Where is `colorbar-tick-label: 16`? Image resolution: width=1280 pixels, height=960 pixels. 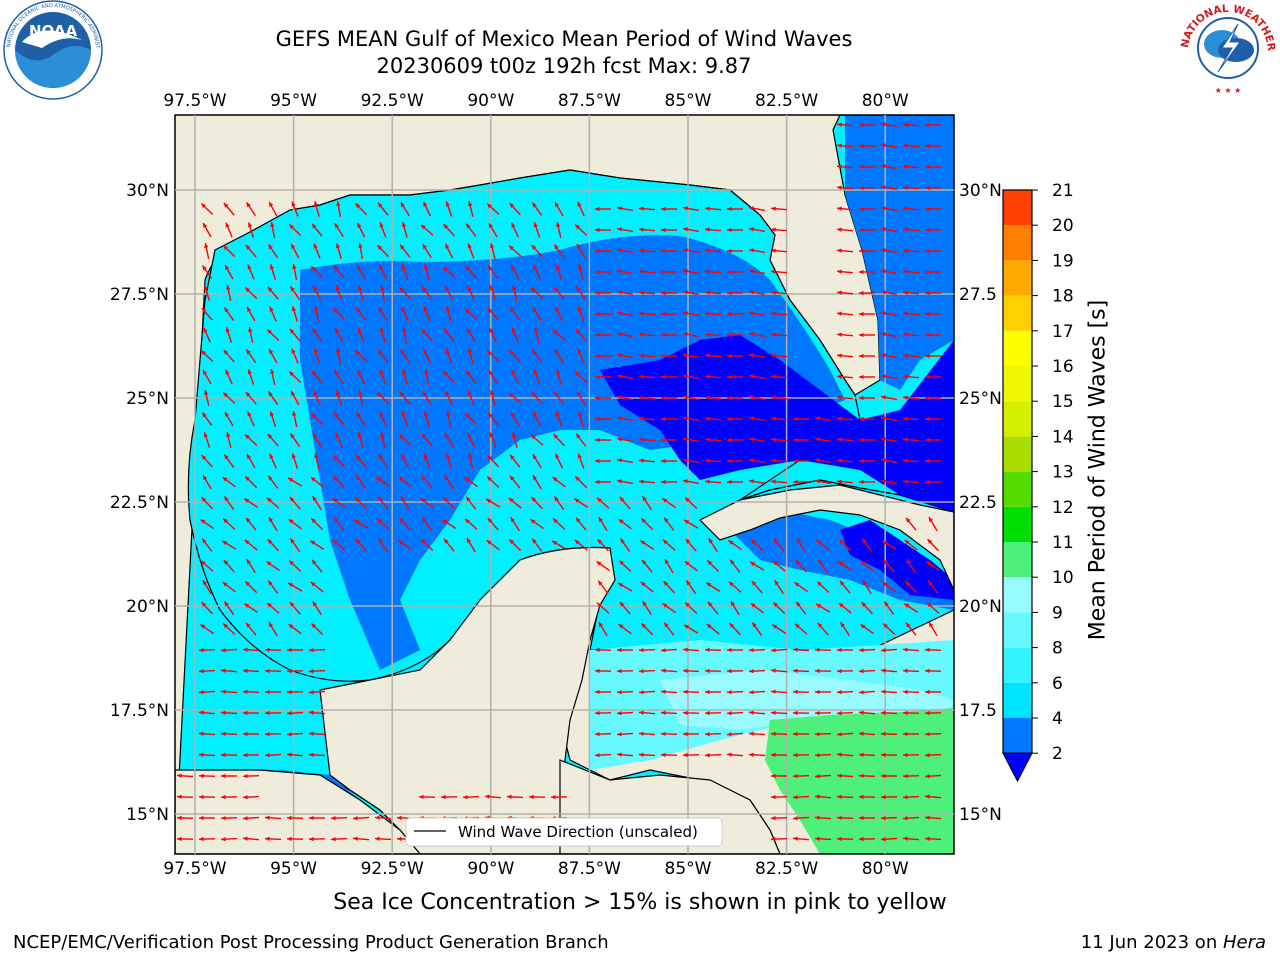 colorbar-tick-label: 16 is located at coordinates (1063, 367).